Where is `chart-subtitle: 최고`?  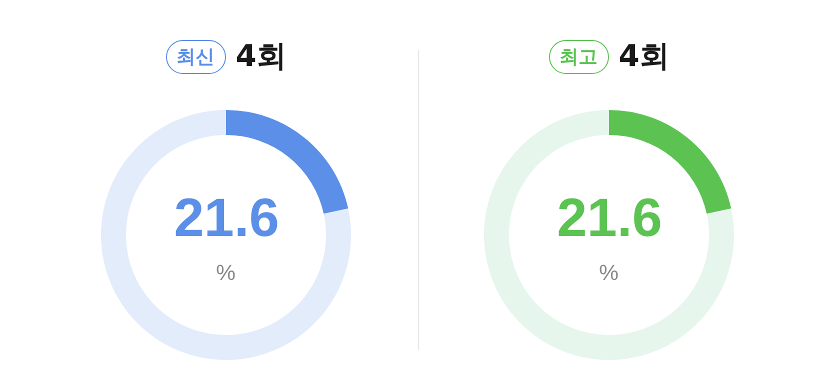 chart-subtitle: 최고 is located at coordinates (578, 57).